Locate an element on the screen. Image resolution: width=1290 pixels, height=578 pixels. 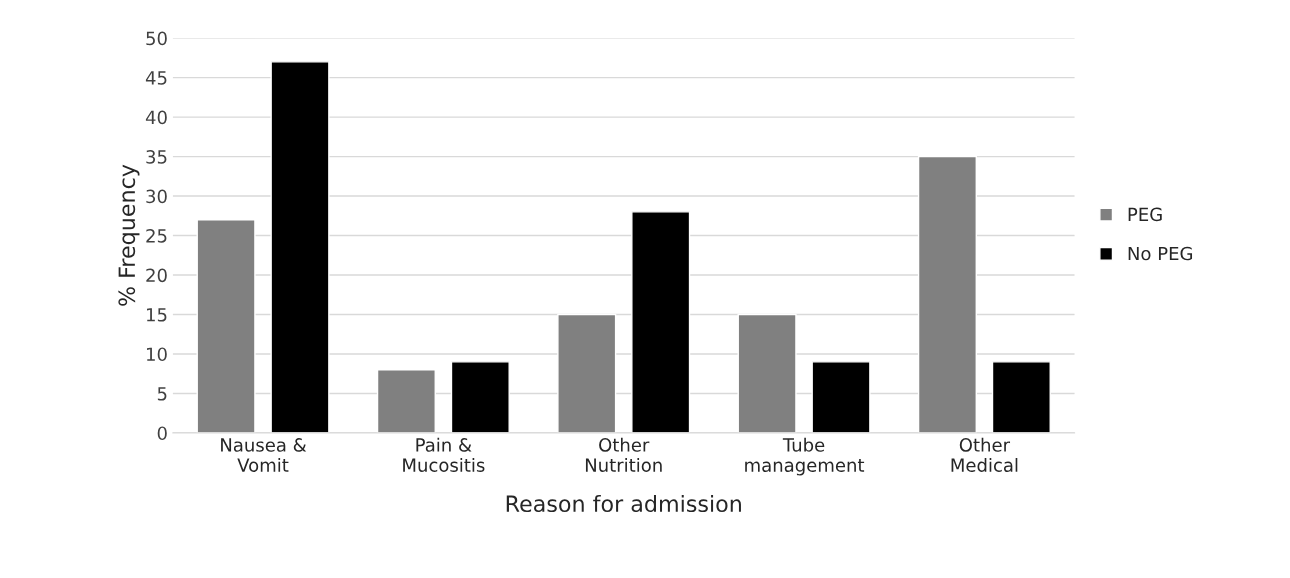
y-axis-title: % Frequency is located at coordinates (129, 235).